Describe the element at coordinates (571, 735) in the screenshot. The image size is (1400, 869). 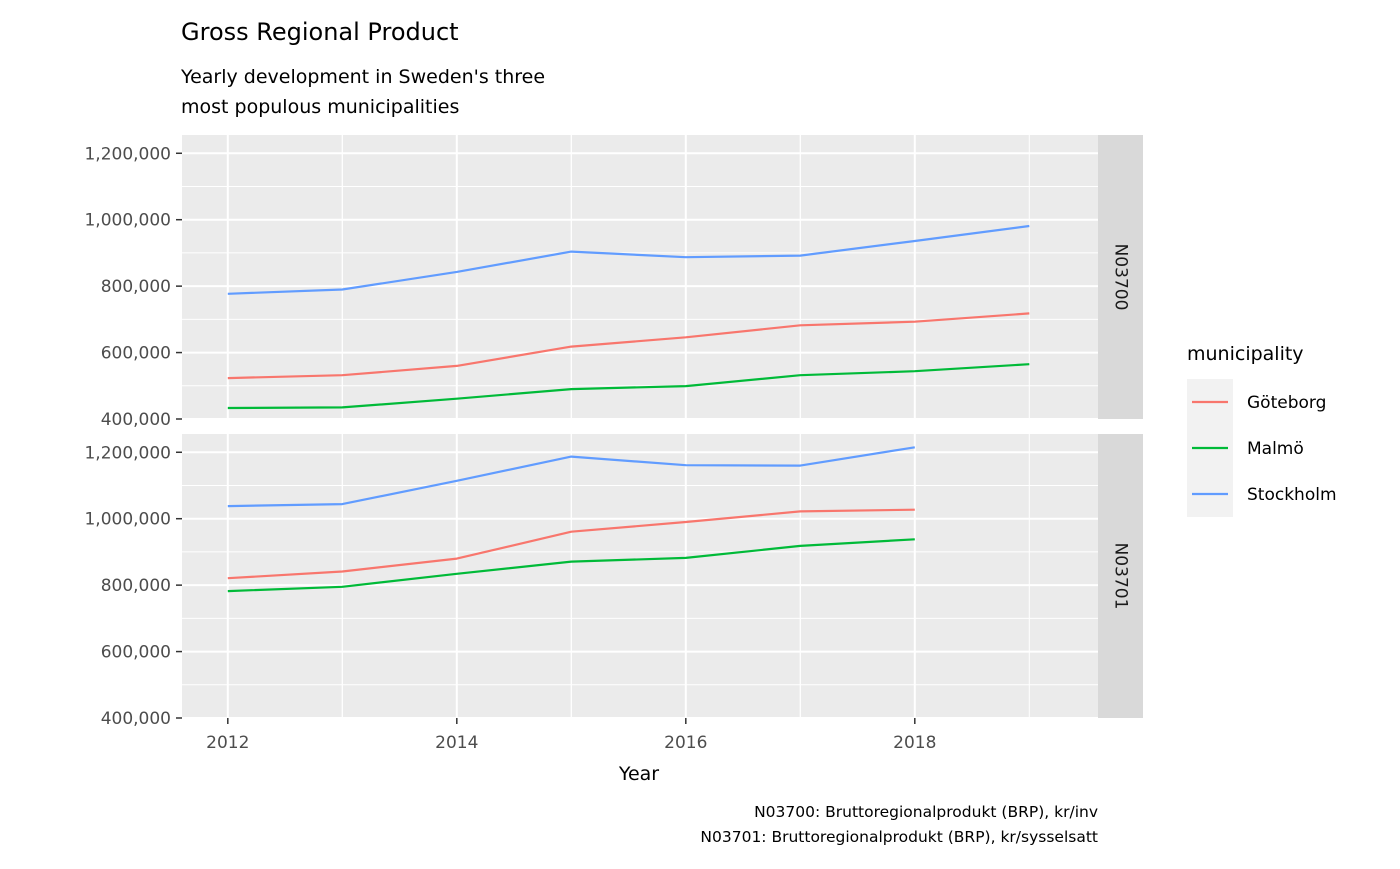
I see `x-axis: 2012 2014 2016 2018` at that location.